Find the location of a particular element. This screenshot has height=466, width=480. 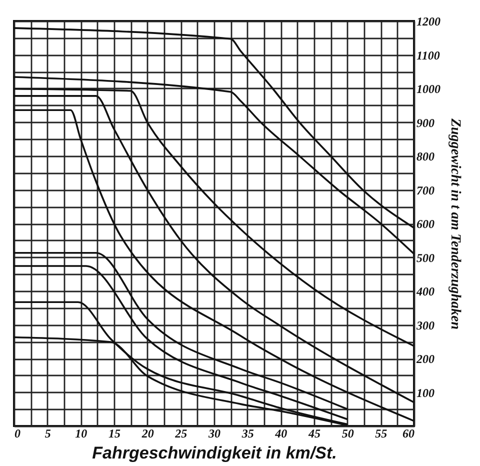

x-tick-label: 20 is located at coordinates (147, 433).